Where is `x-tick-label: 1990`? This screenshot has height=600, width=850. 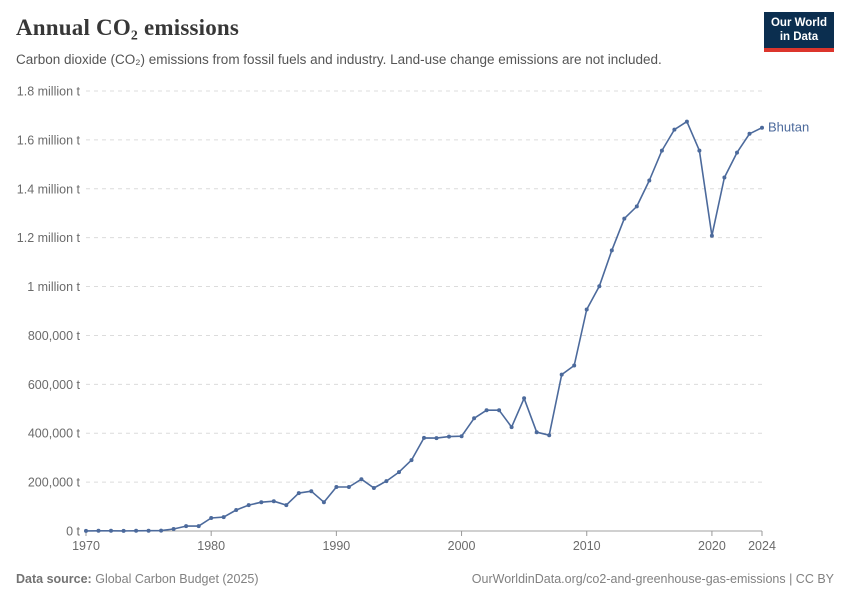 x-tick-label: 1990 is located at coordinates (336, 546).